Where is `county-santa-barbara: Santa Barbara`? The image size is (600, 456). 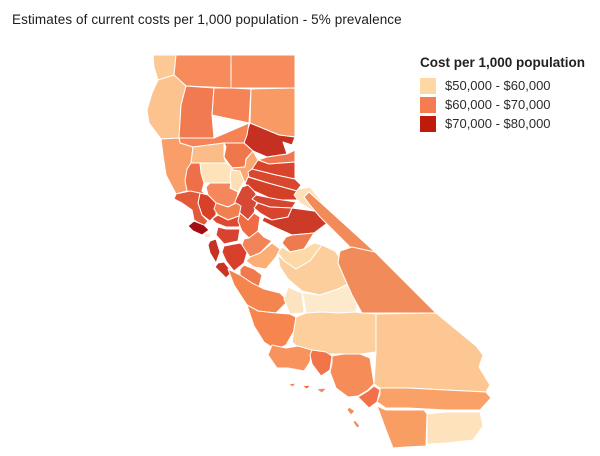
county-santa-barbara: Santa Barbara is located at coordinates (290, 358).